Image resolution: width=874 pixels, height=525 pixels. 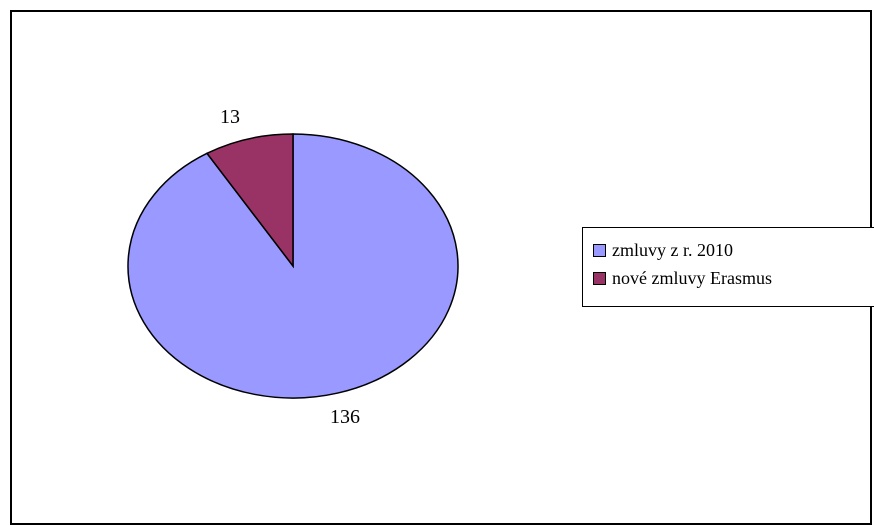 I want to click on legend: zmluvy z r. 2010 nové zmluvy Erasmus, so click(x=728, y=267).